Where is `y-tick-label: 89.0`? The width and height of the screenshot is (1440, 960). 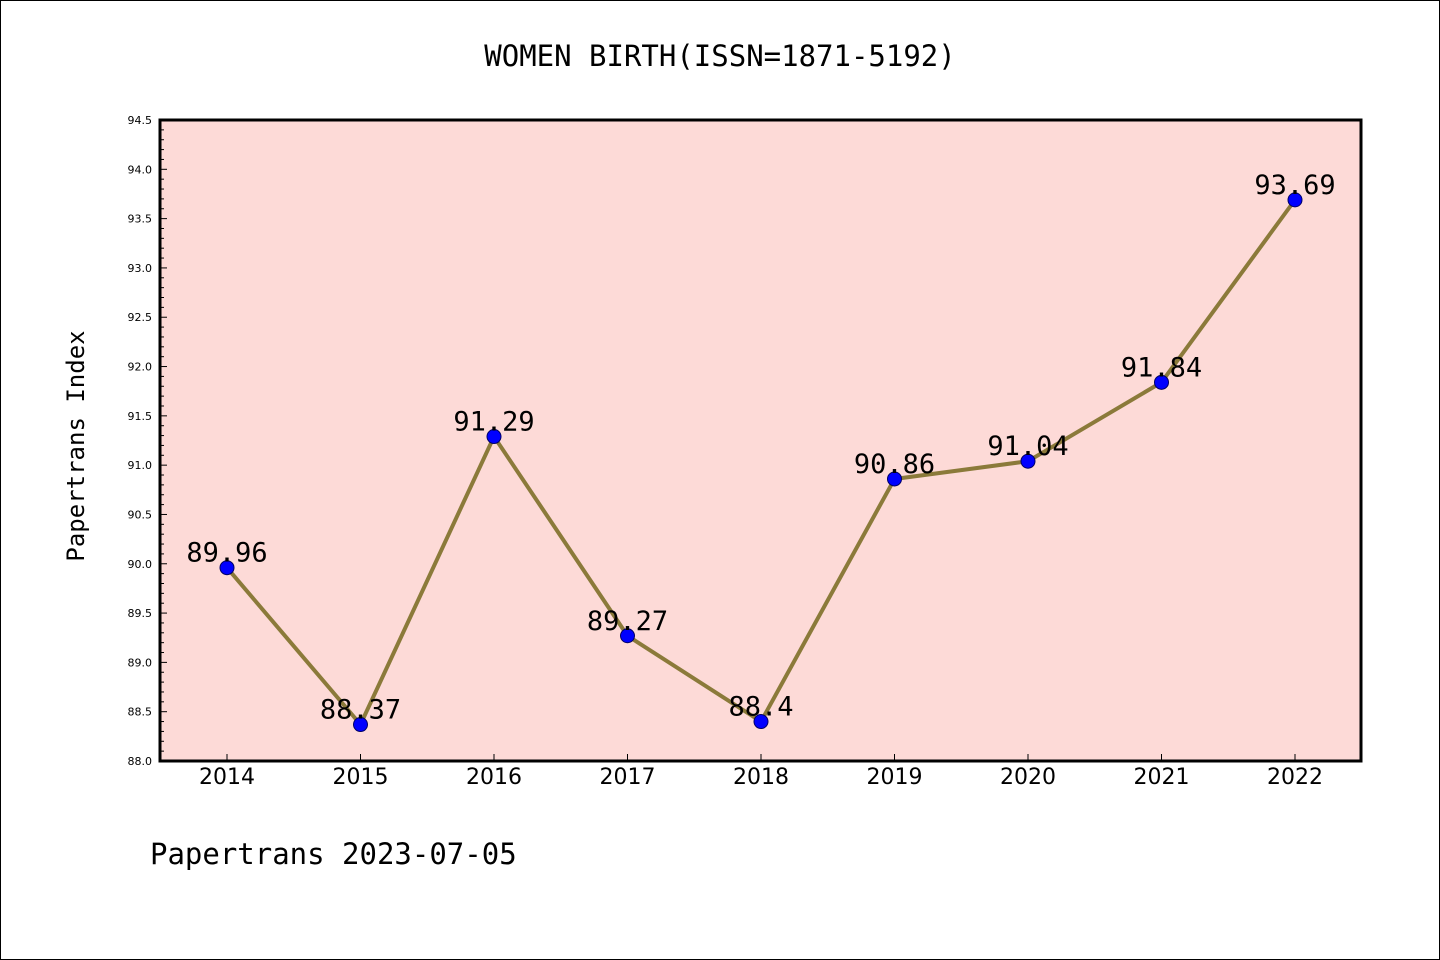 y-tick-label: 89.0 is located at coordinates (140, 662).